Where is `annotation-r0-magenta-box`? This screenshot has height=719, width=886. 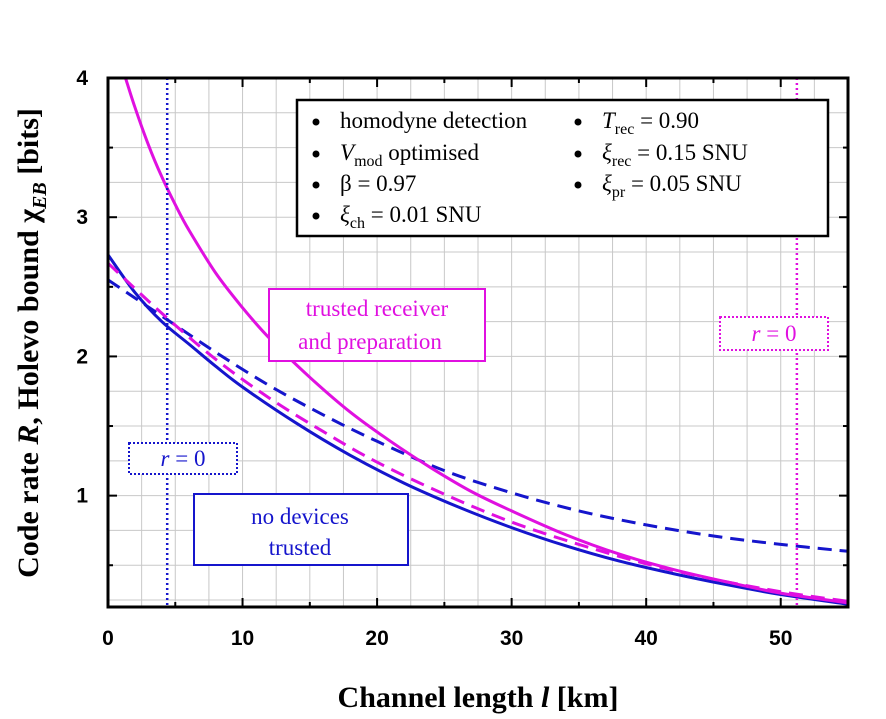 annotation-r0-magenta-box is located at coordinates (774, 333).